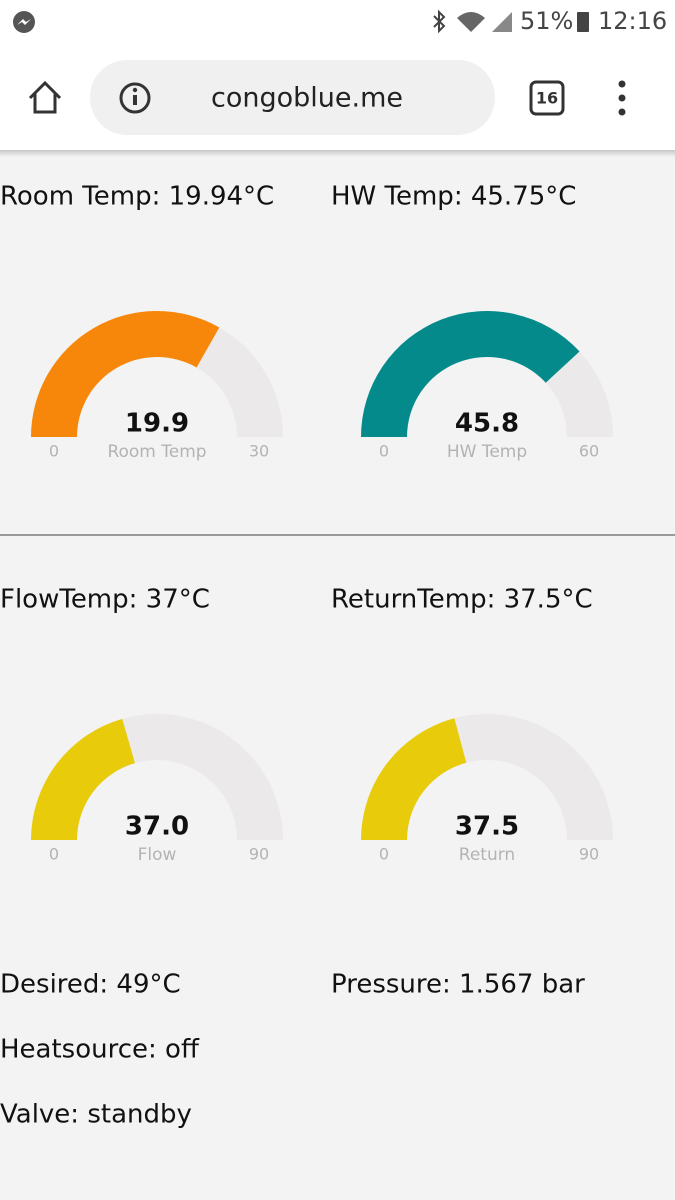 This screenshot has width=675, height=1200. I want to click on gauge-heading: FlowTemp: 37°C, so click(105, 600).